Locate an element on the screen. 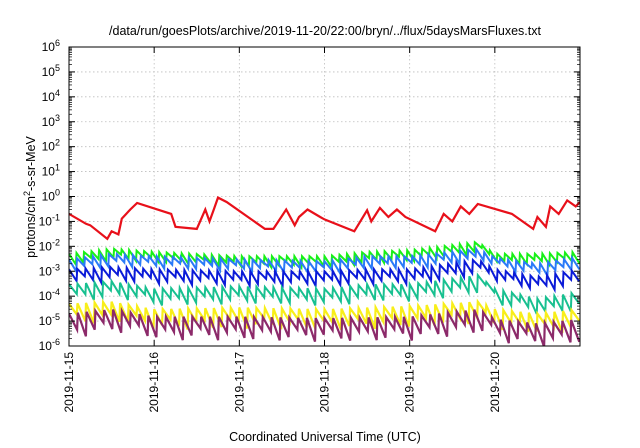 This screenshot has height=448, width=640. y-tick-label: 10³ is located at coordinates (51, 121).